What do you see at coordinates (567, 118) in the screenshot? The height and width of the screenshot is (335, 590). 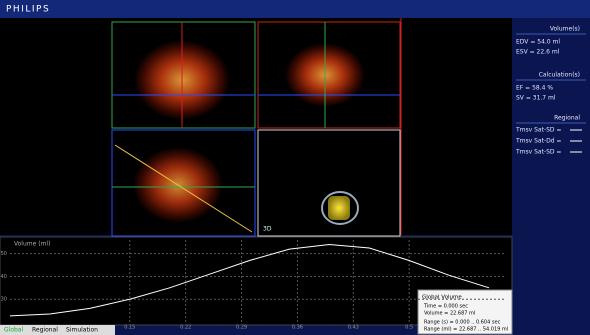 I see `section-title: Regional` at bounding box center [567, 118].